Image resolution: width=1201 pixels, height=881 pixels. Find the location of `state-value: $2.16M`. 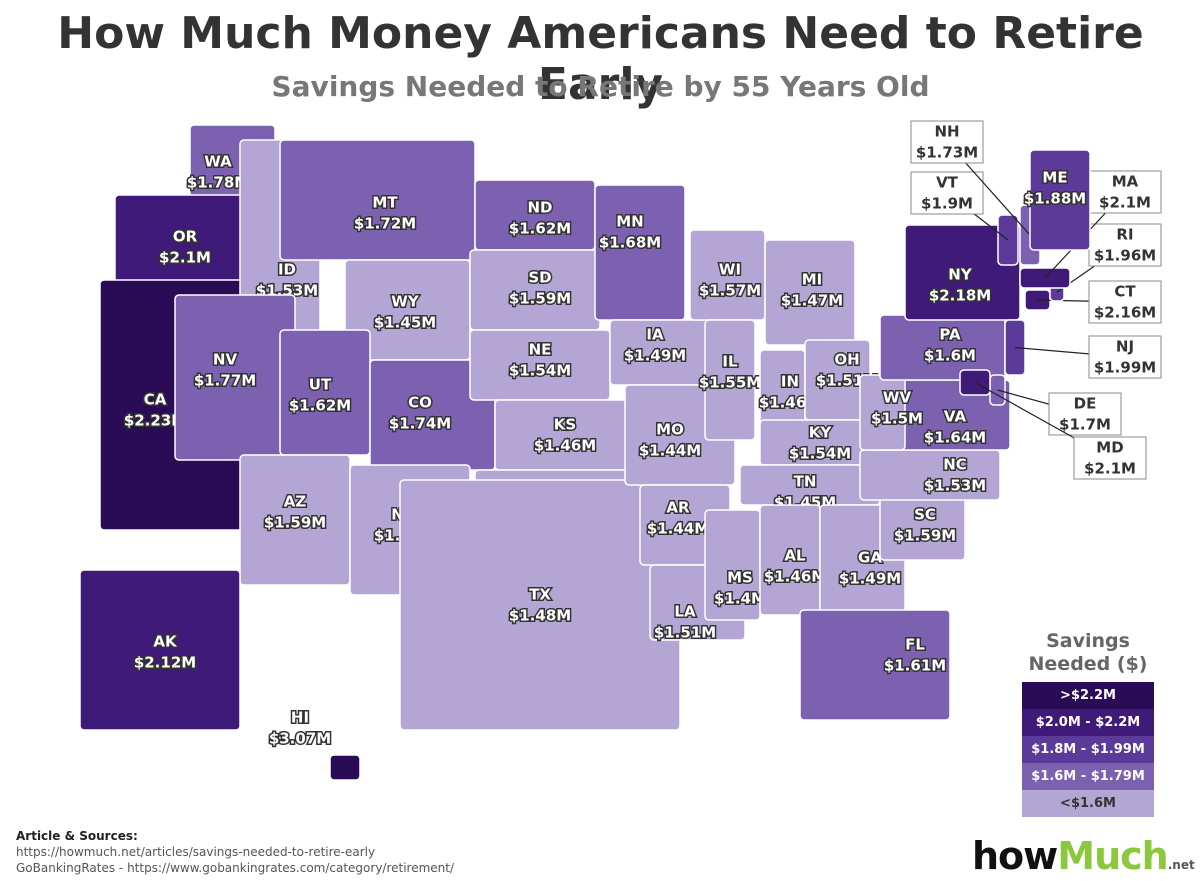

state-value: $2.16M is located at coordinates (1125, 313).